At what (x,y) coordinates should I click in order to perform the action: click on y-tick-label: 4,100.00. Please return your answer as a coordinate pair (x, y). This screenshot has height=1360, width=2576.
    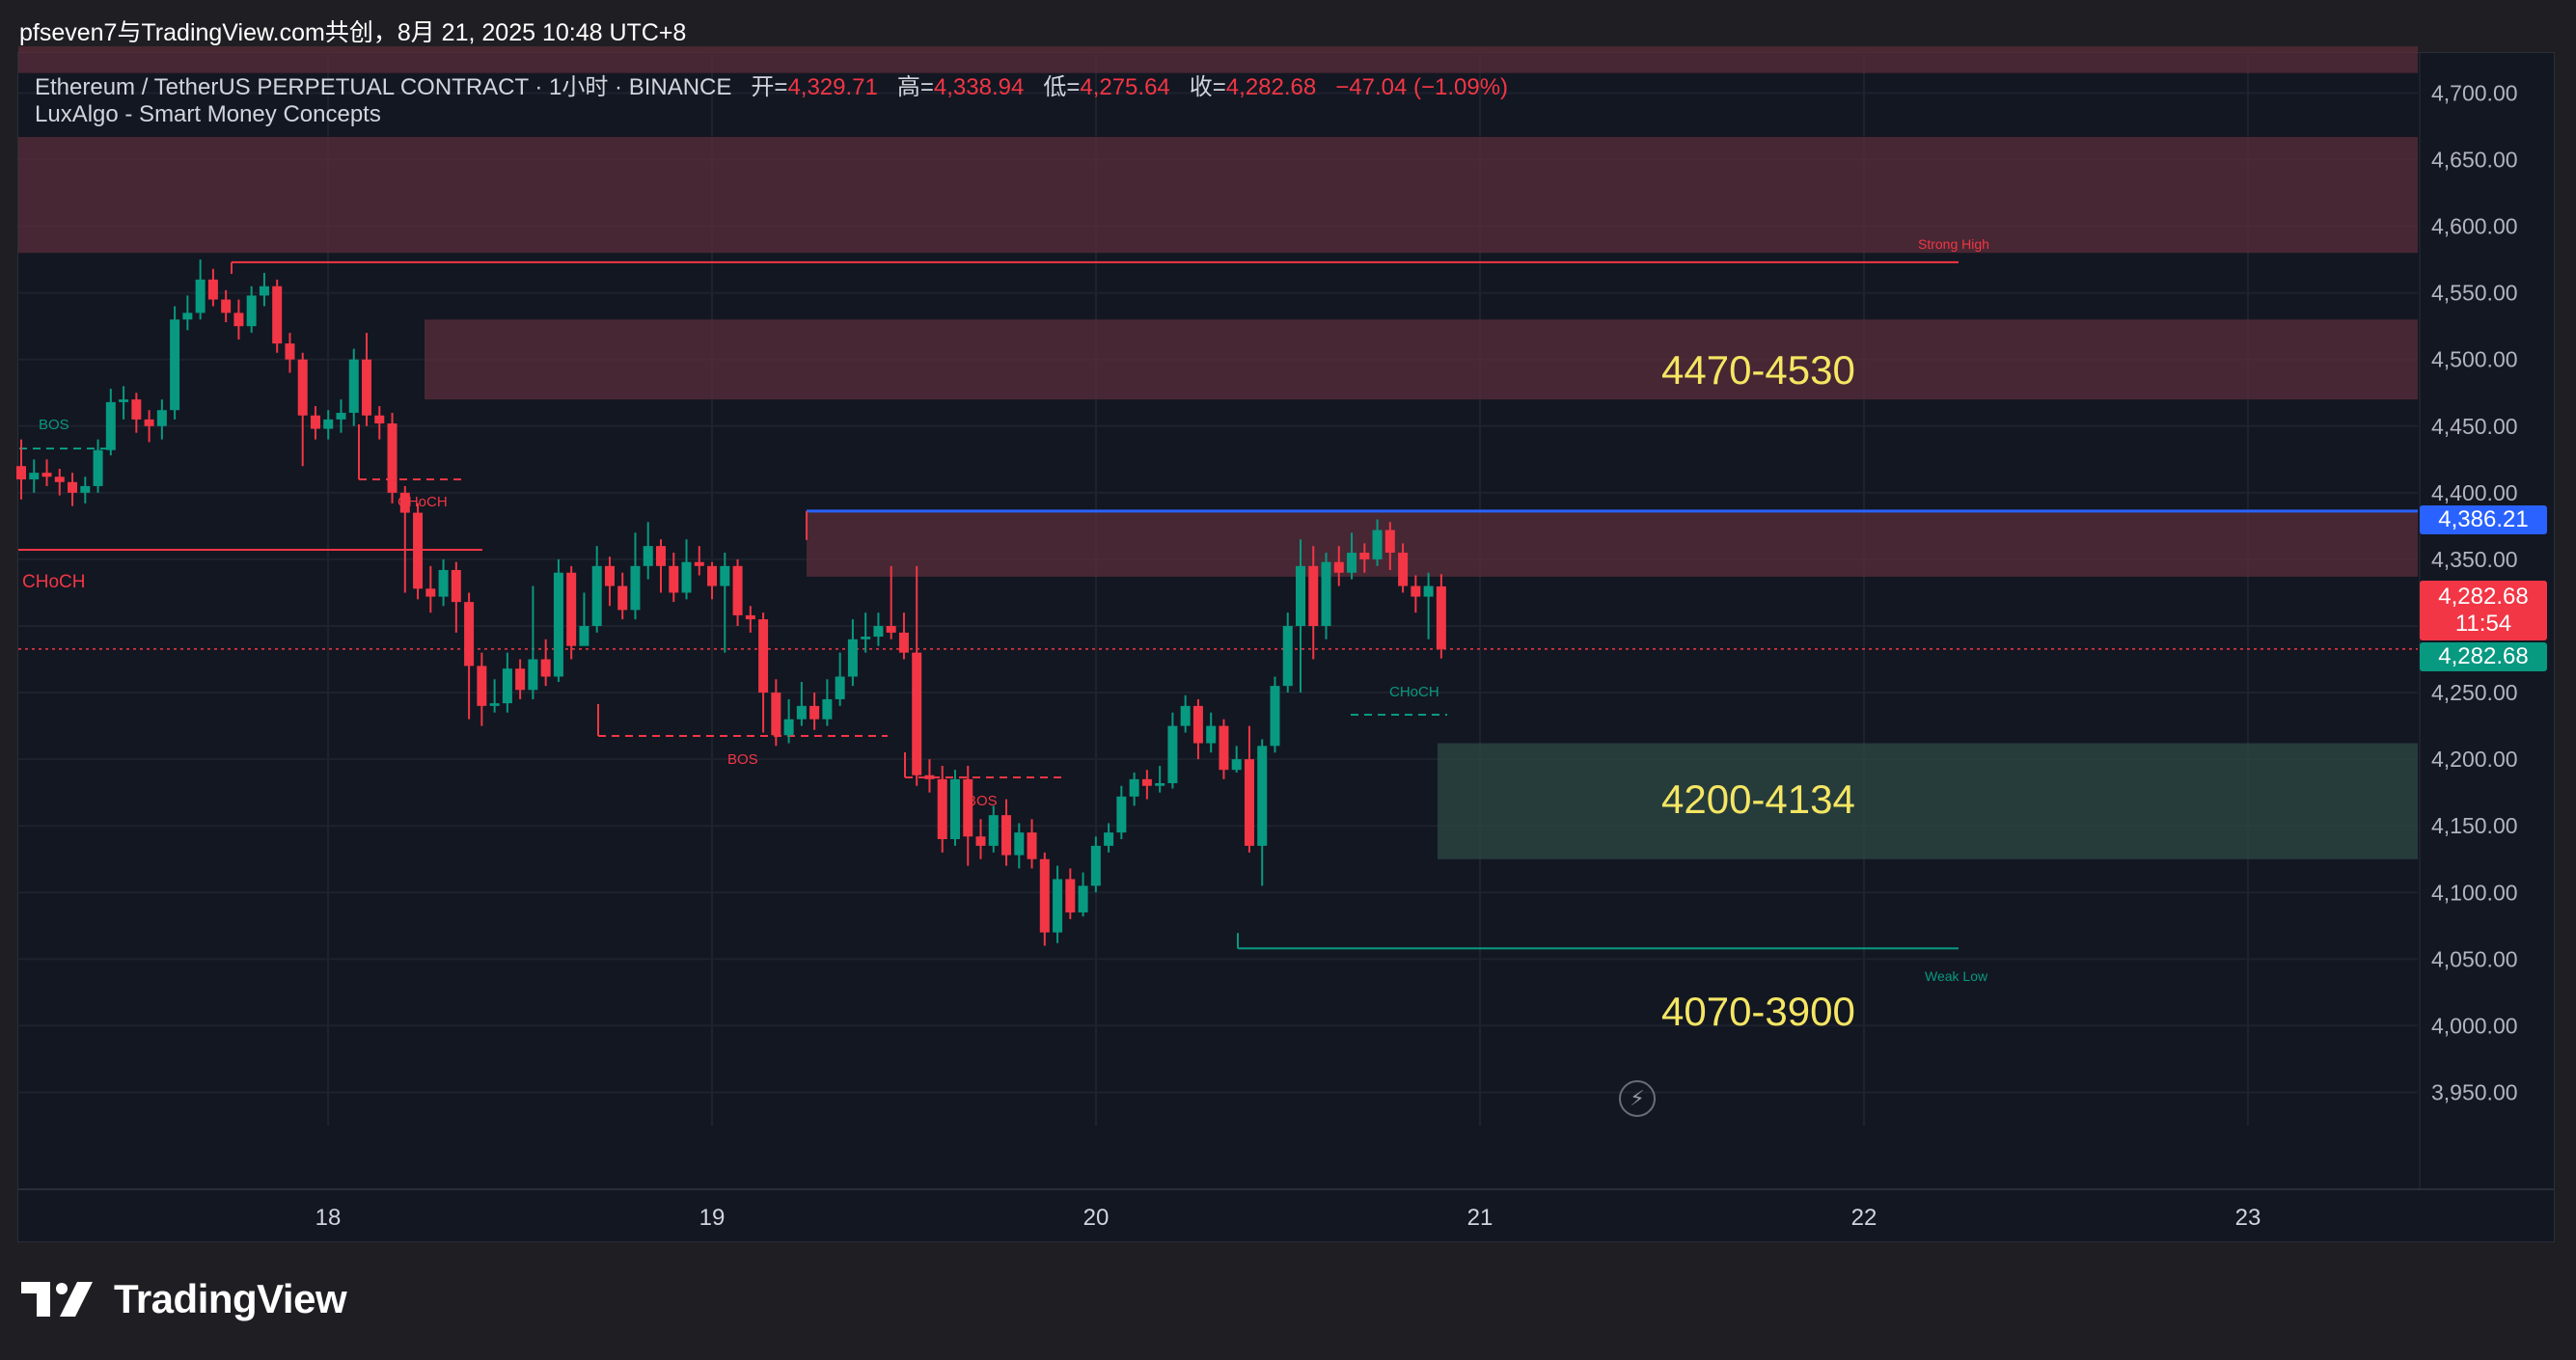
    Looking at the image, I should click on (2474, 893).